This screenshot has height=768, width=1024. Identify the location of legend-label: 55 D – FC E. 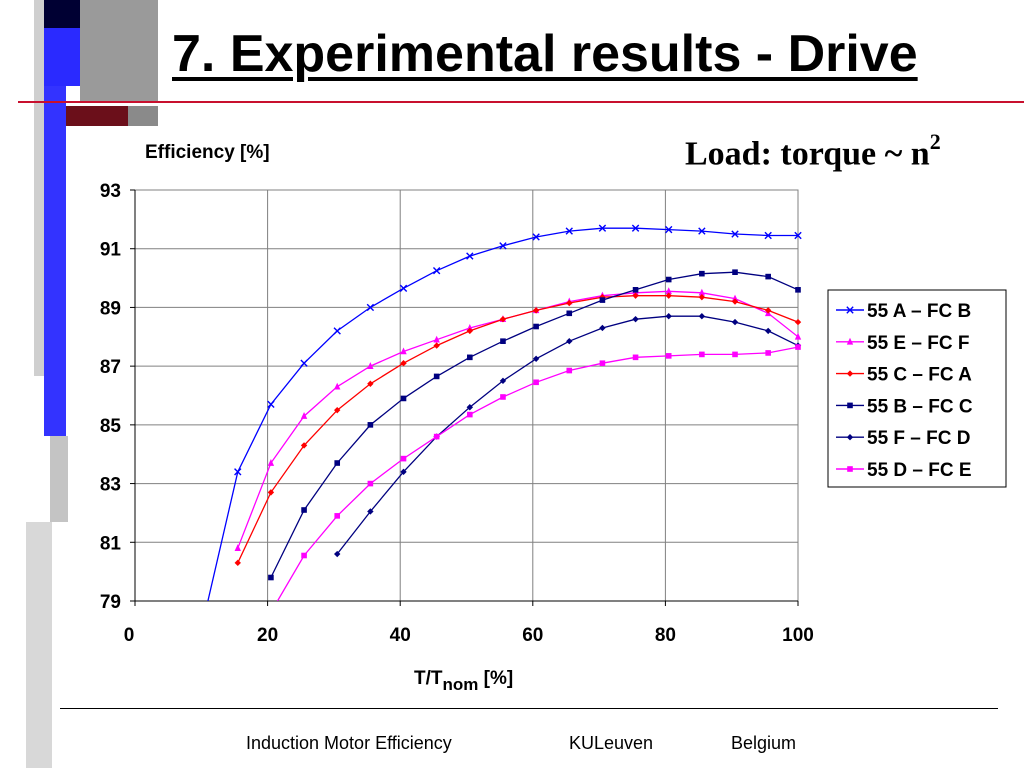
(919, 470).